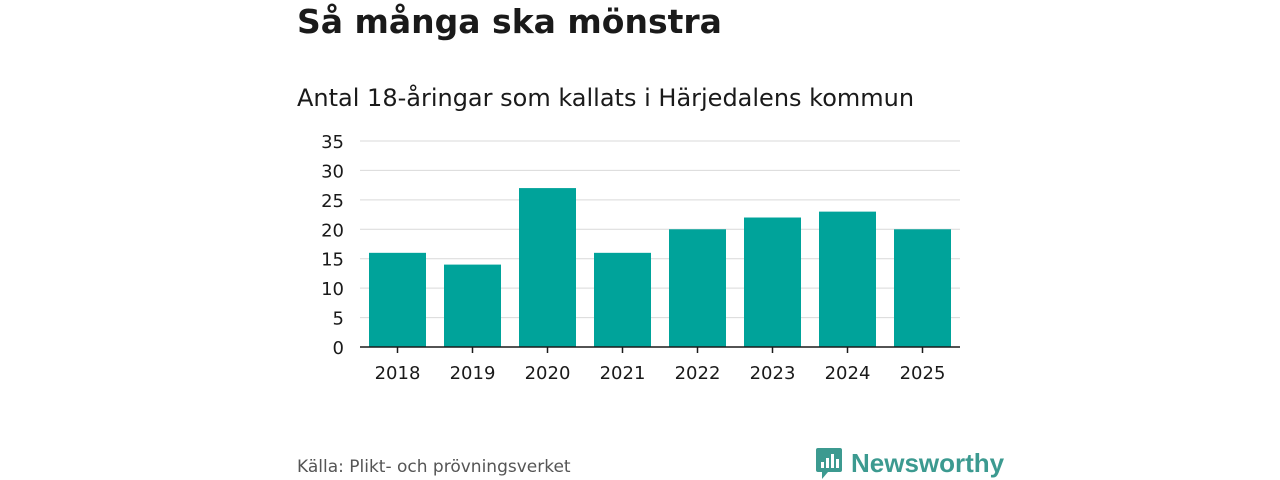 This screenshot has height=480, width=1280. I want to click on y-tick-label: 35, so click(332, 142).